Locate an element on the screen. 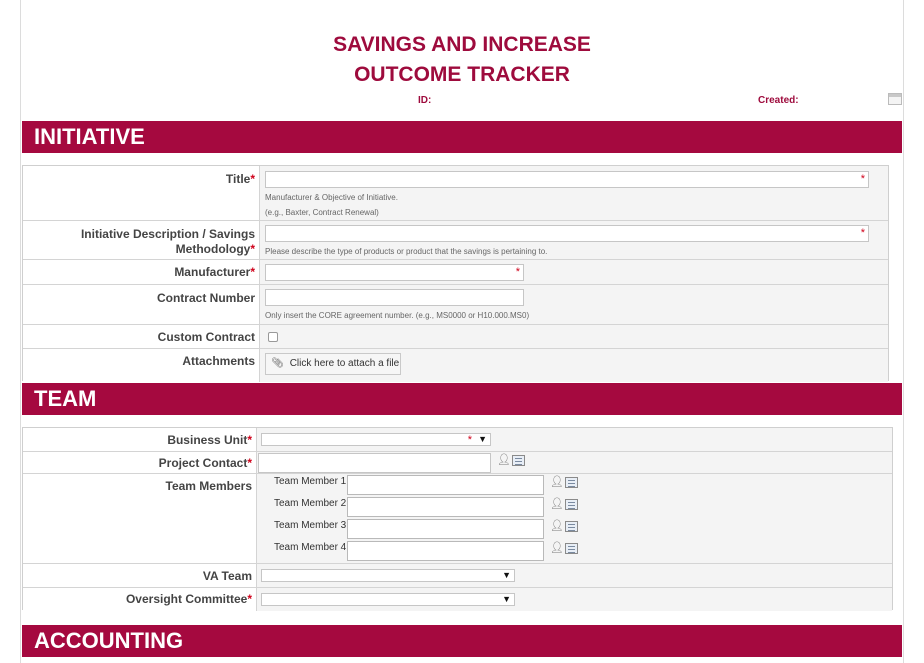 This screenshot has width=924, height=663. custom-contract-row: Custom Contract is located at coordinates (455, 337).